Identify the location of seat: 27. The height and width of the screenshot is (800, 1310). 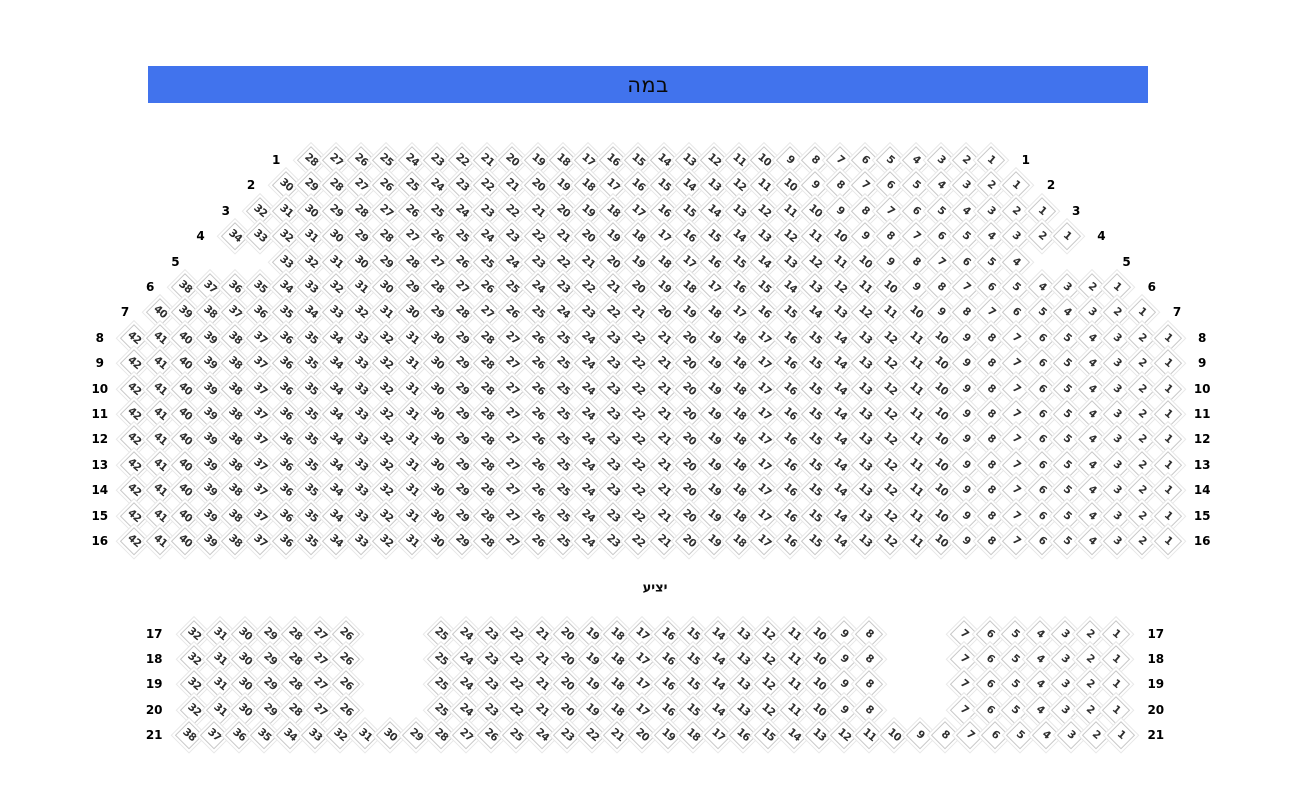
(512, 388).